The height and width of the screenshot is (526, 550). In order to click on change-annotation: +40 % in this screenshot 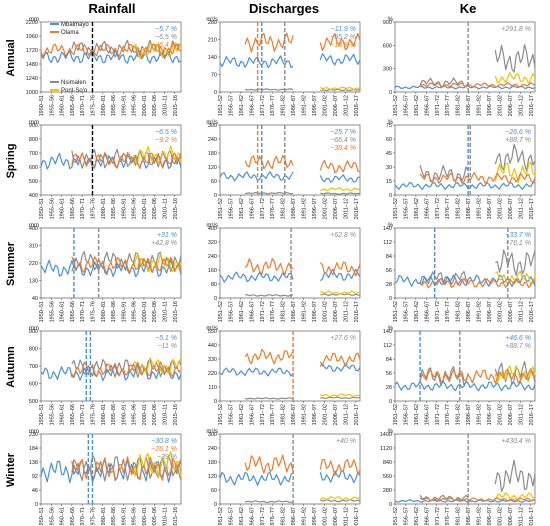, I will do `click(346, 441)`.